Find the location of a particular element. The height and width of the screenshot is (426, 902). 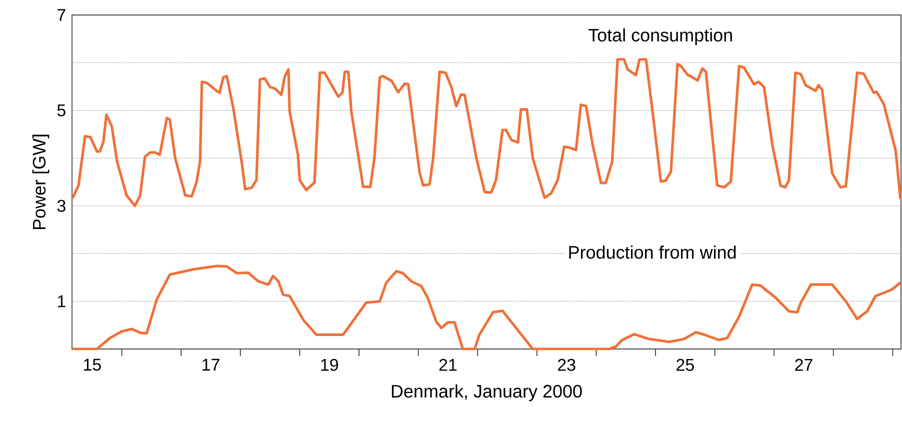

x-tick-label: 25 is located at coordinates (685, 364).